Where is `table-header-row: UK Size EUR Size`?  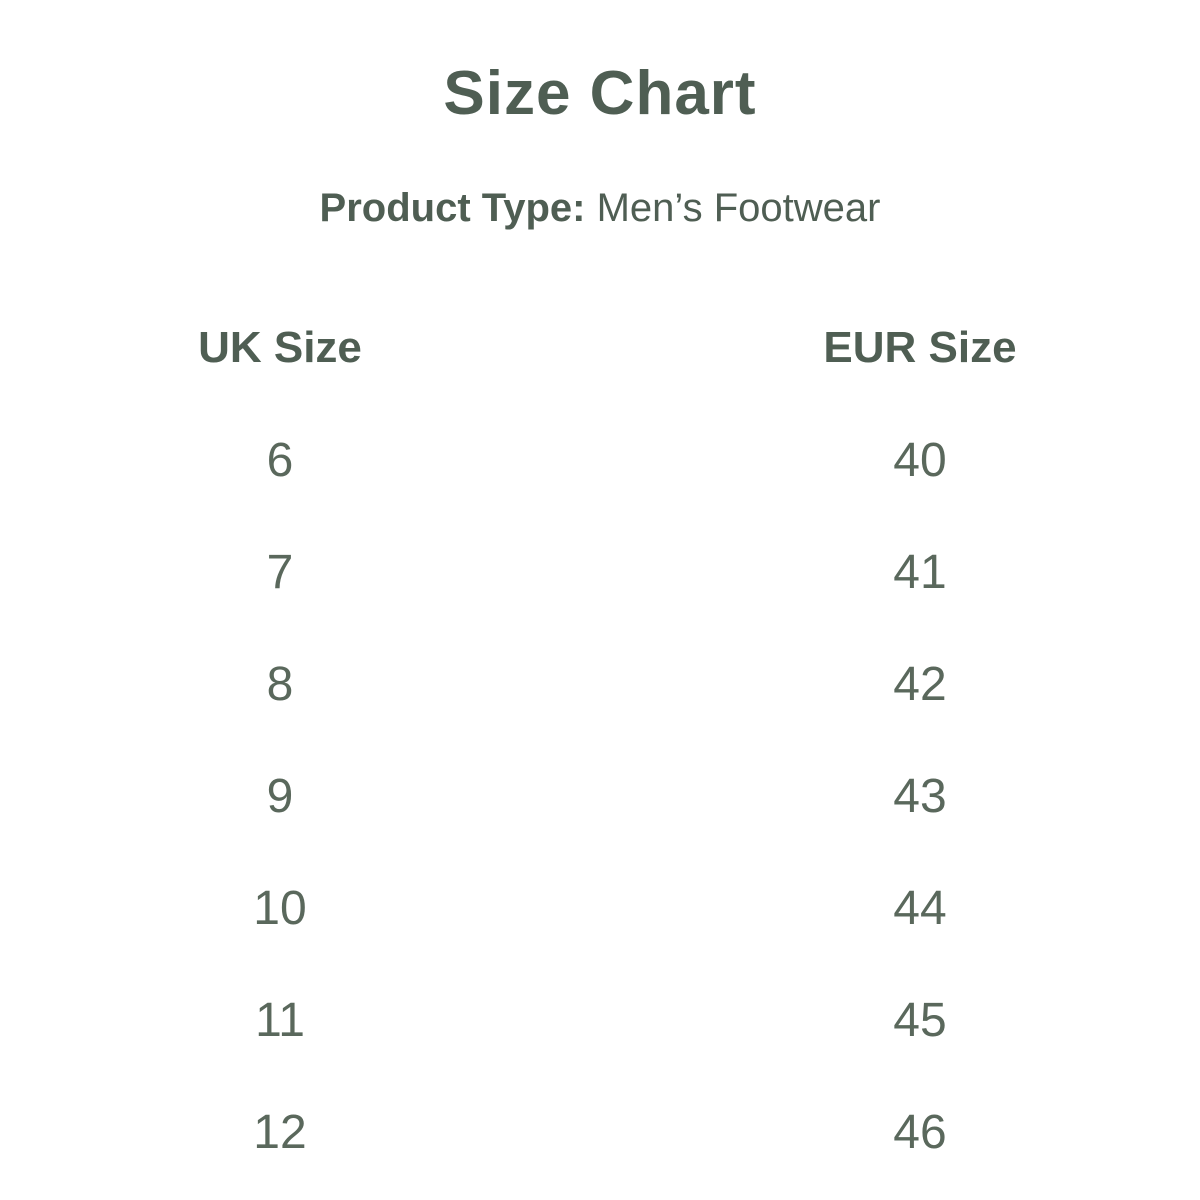
table-header-row: UK Size EUR Size is located at coordinates (600, 348).